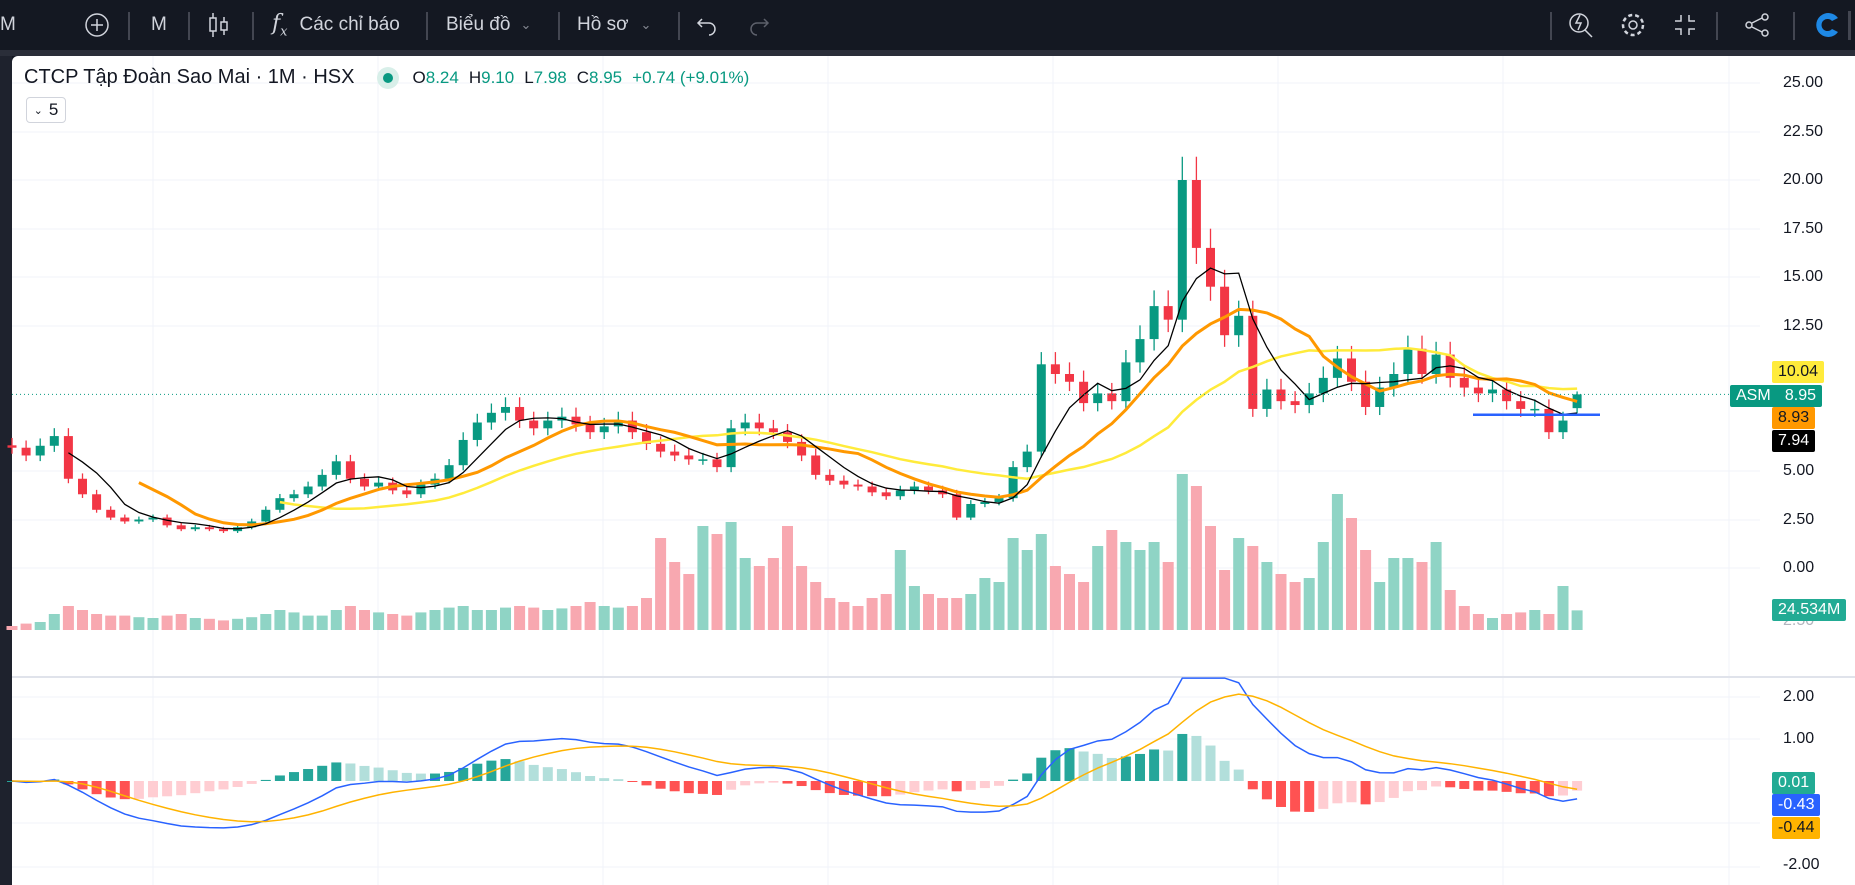  Describe the element at coordinates (1633, 25) in the screenshot. I see `settings-button` at that location.